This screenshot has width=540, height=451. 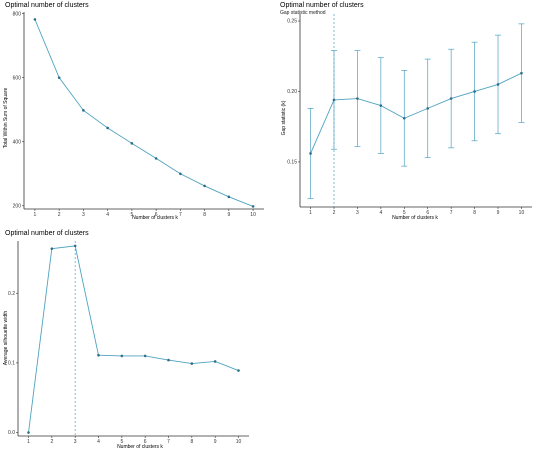 I want to click on y-tick-label: 600, so click(x=17, y=78).